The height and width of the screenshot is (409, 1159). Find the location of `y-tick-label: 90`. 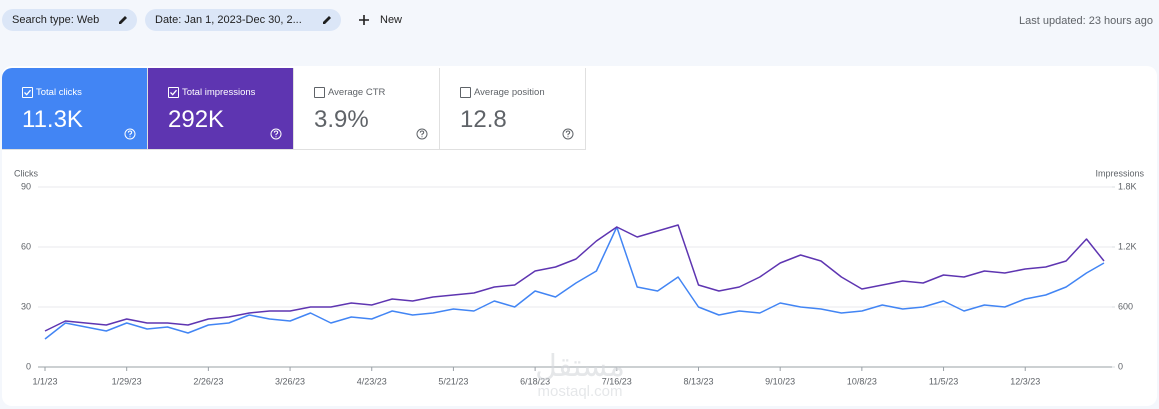

y-tick-label: 90 is located at coordinates (26, 186).